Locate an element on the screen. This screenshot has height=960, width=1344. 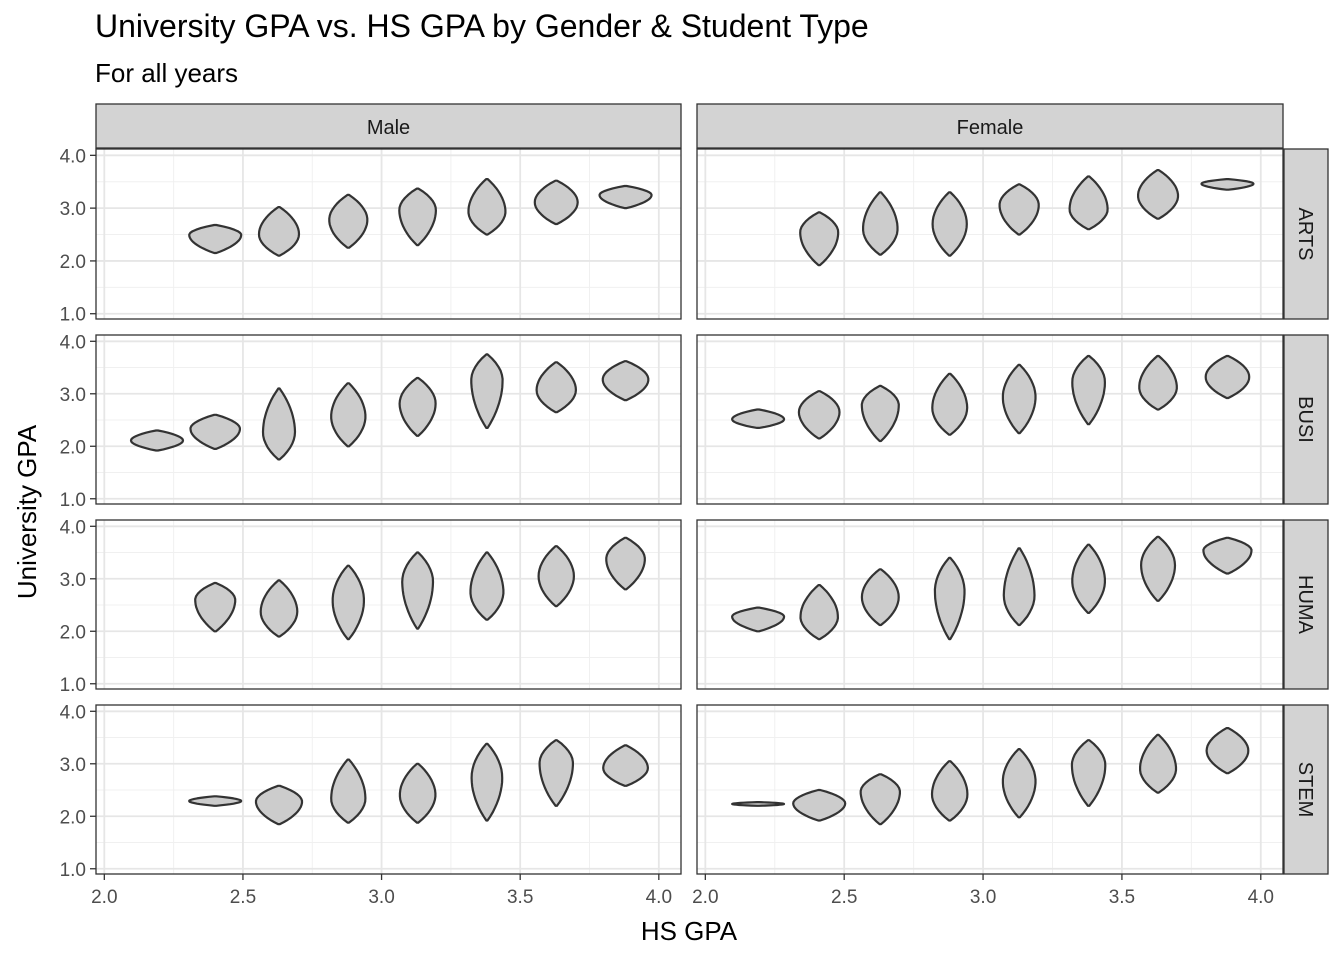
facet-strip-label: HUMA is located at coordinates (1305, 605).